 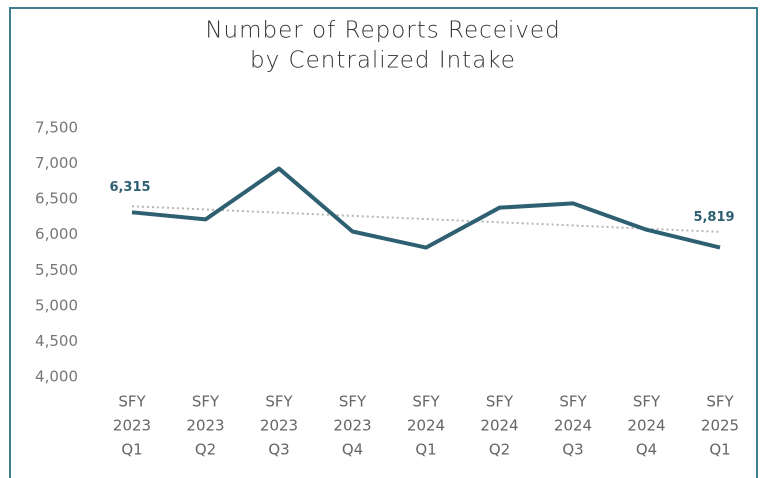 I want to click on y-tick-label: 5,000, so click(x=56, y=305).